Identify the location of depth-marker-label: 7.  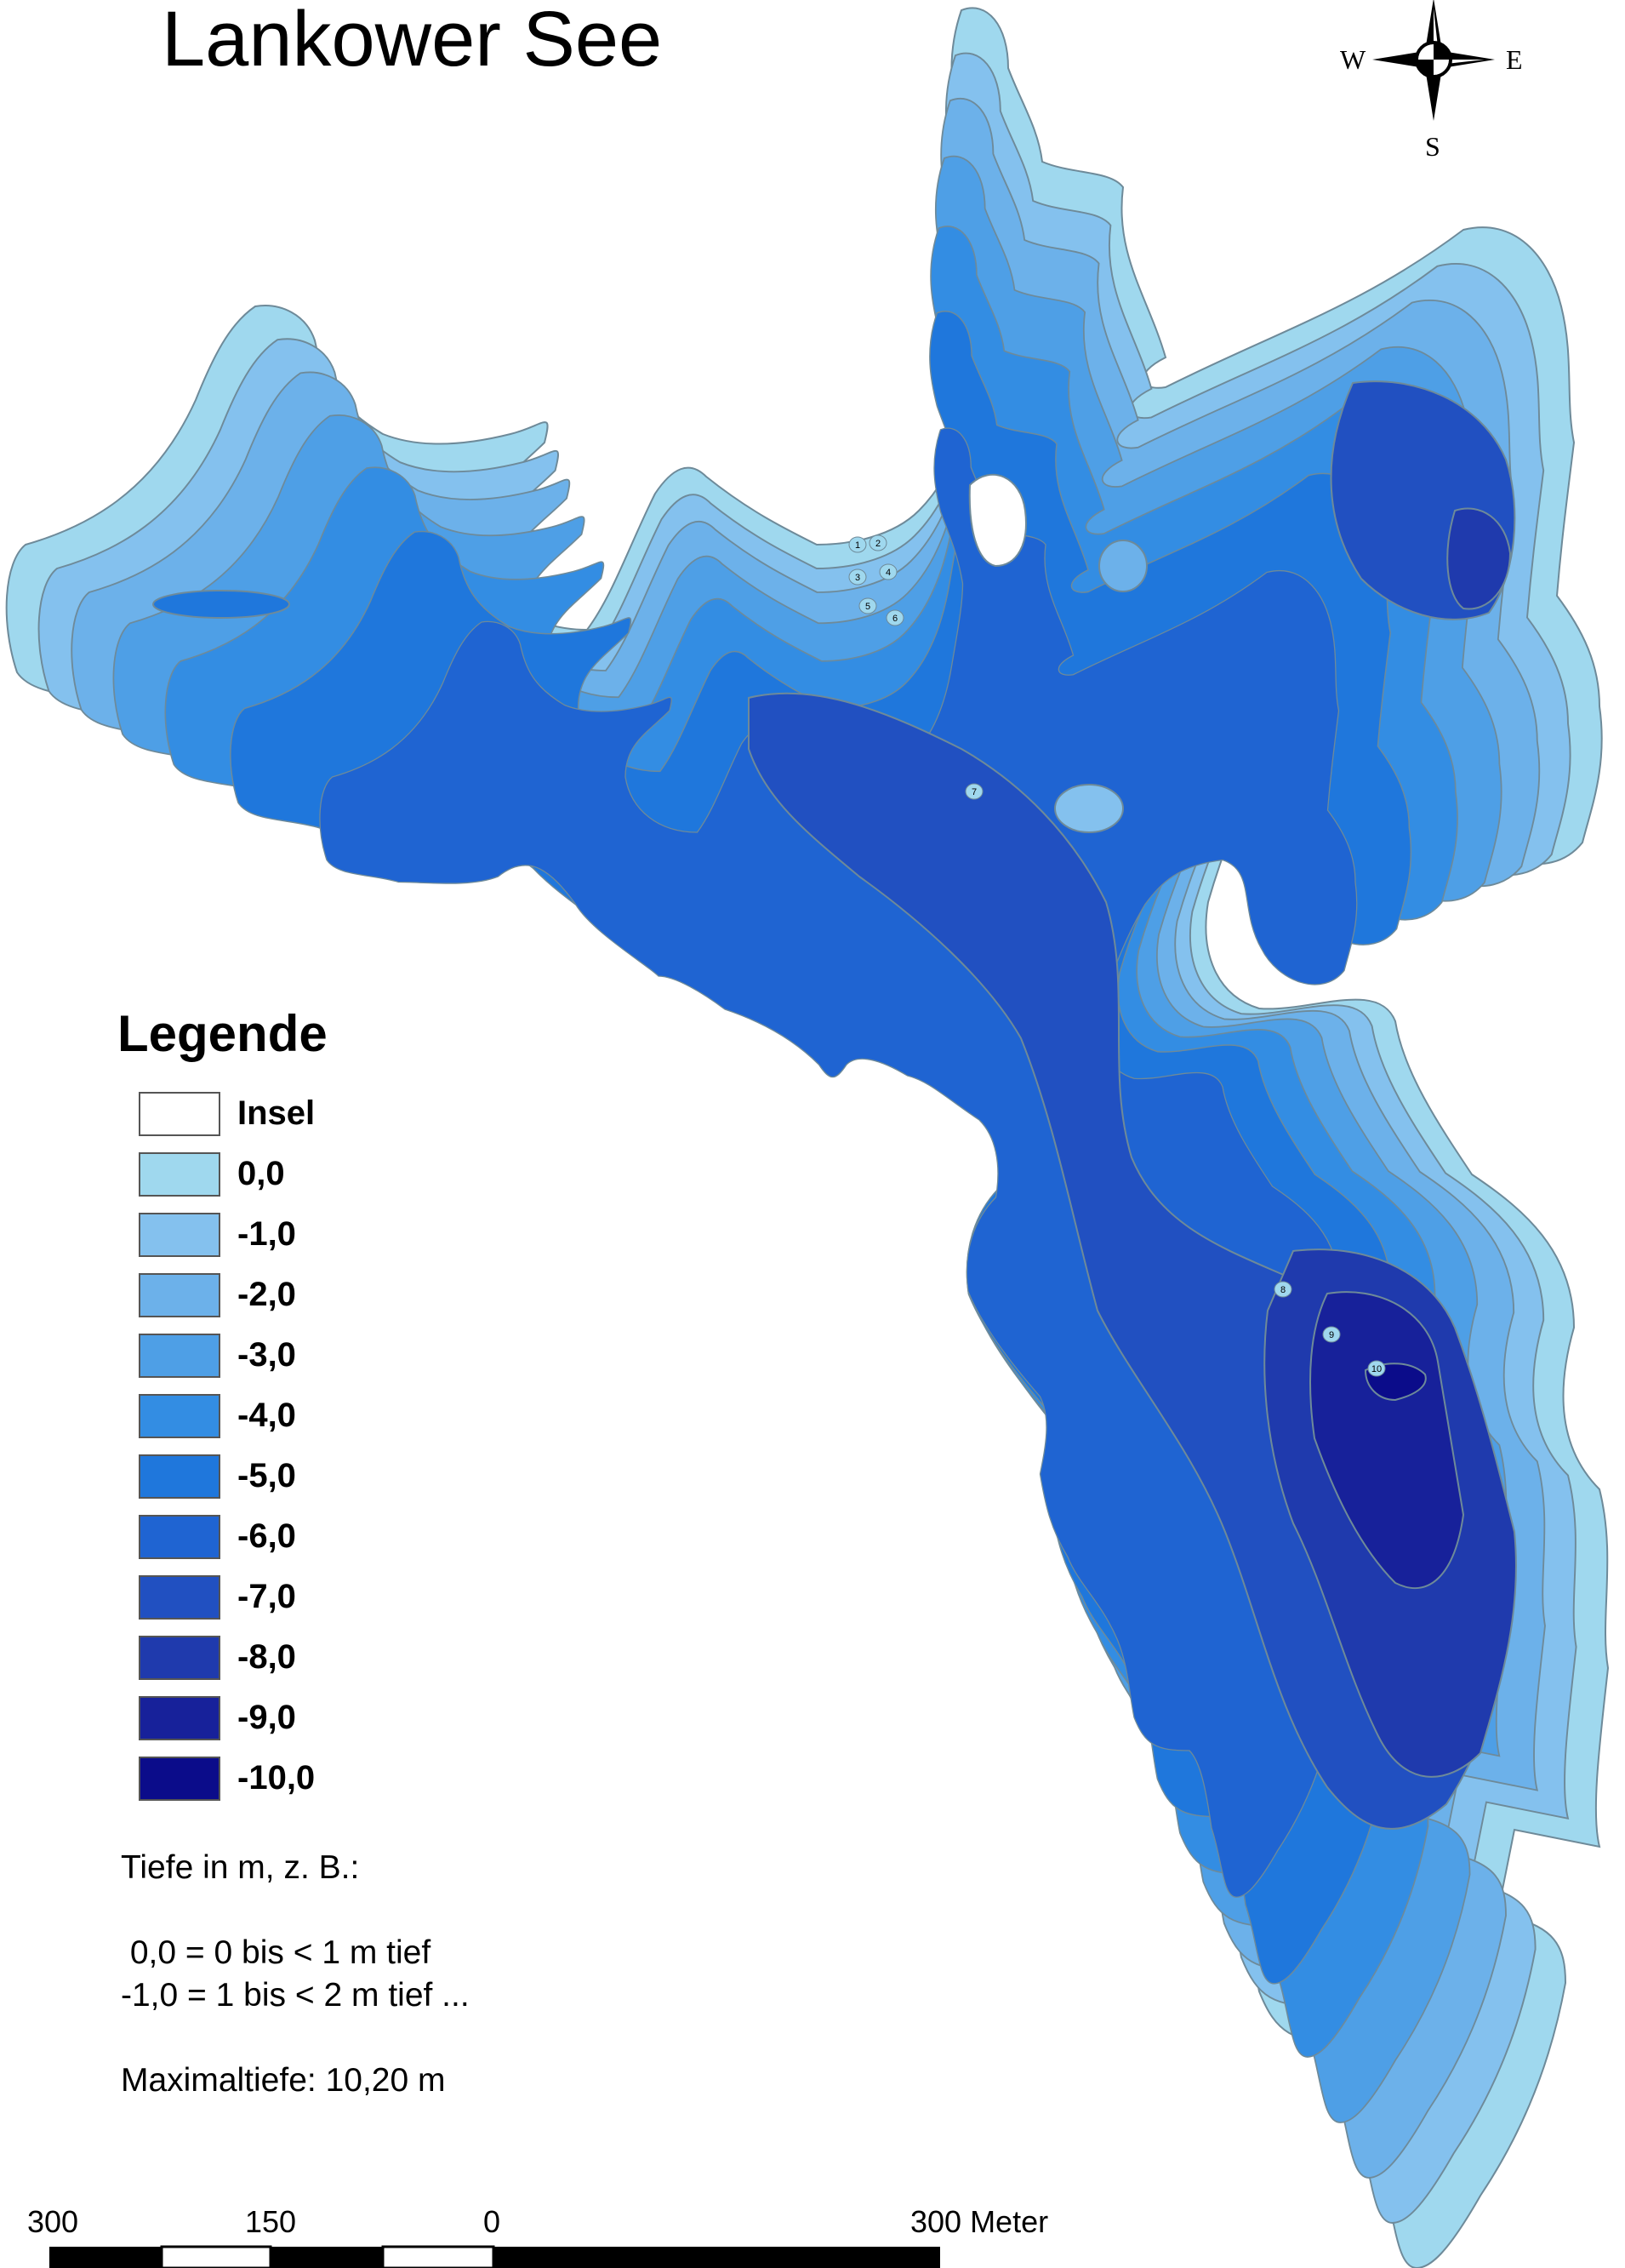
(975, 792).